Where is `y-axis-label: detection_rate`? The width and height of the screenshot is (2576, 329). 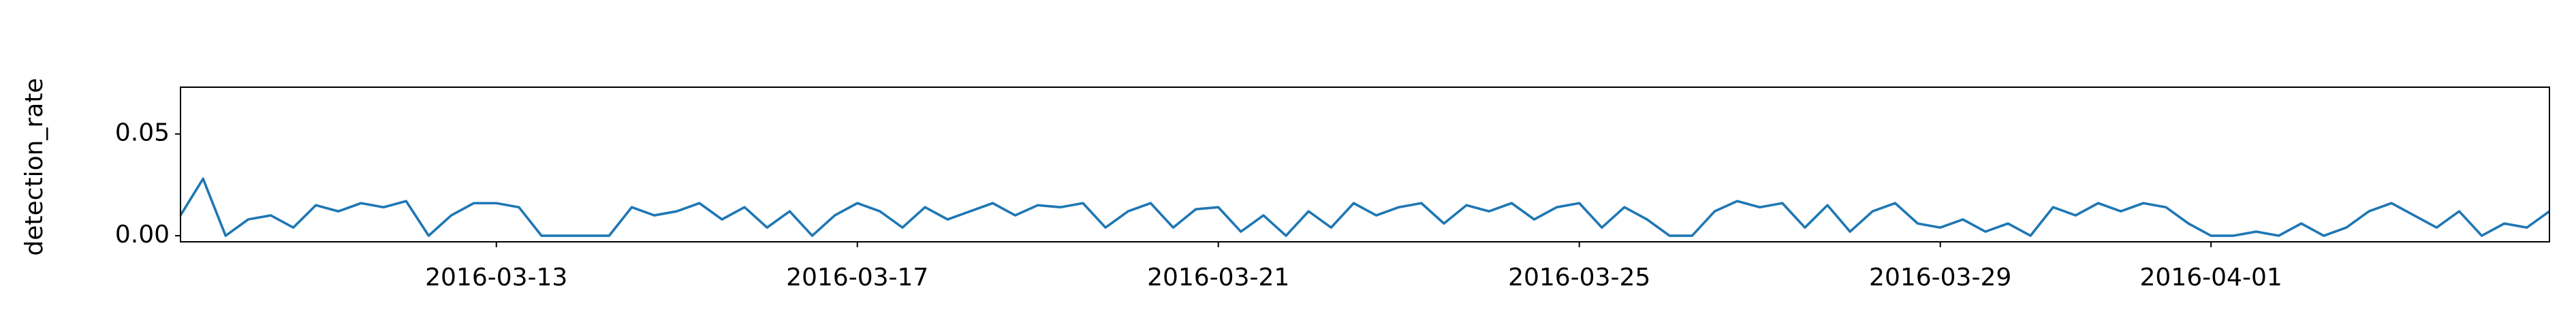 y-axis-label: detection_rate is located at coordinates (34, 167).